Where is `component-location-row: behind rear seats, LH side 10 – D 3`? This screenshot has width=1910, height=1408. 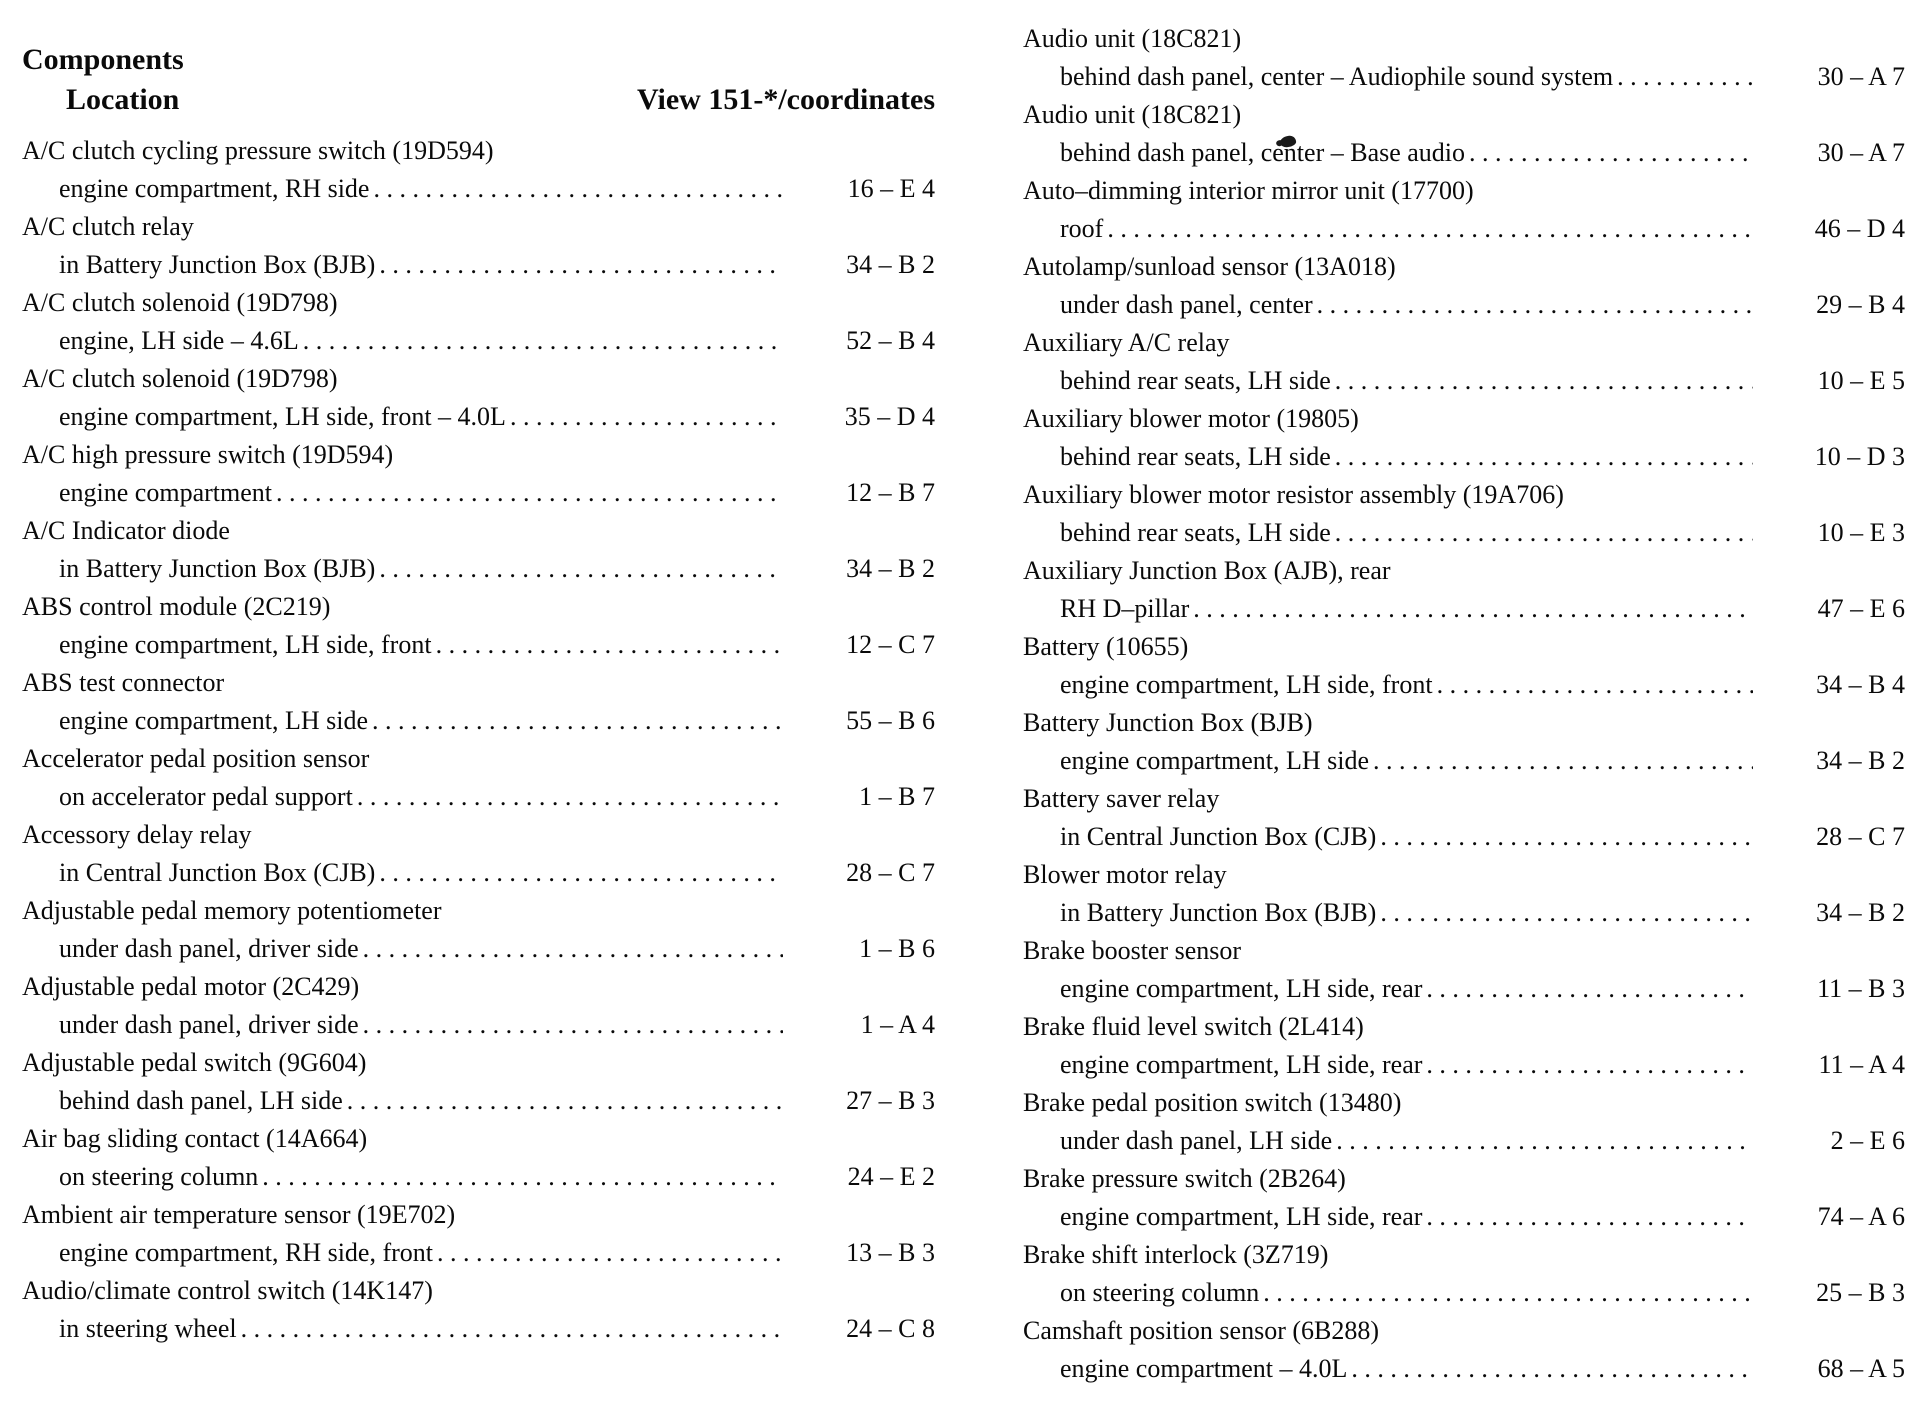 component-location-row: behind rear seats, LH side 10 – D 3 is located at coordinates (1464, 457).